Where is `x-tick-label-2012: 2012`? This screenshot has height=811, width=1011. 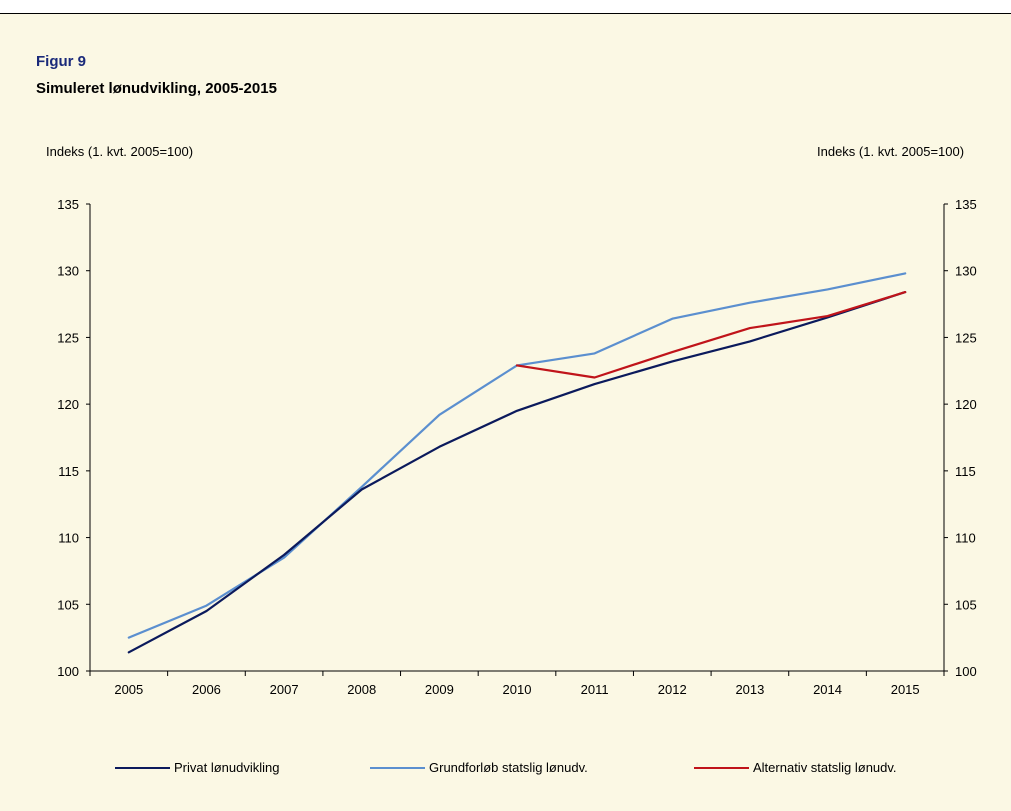
x-tick-label-2012: 2012 is located at coordinates (672, 689).